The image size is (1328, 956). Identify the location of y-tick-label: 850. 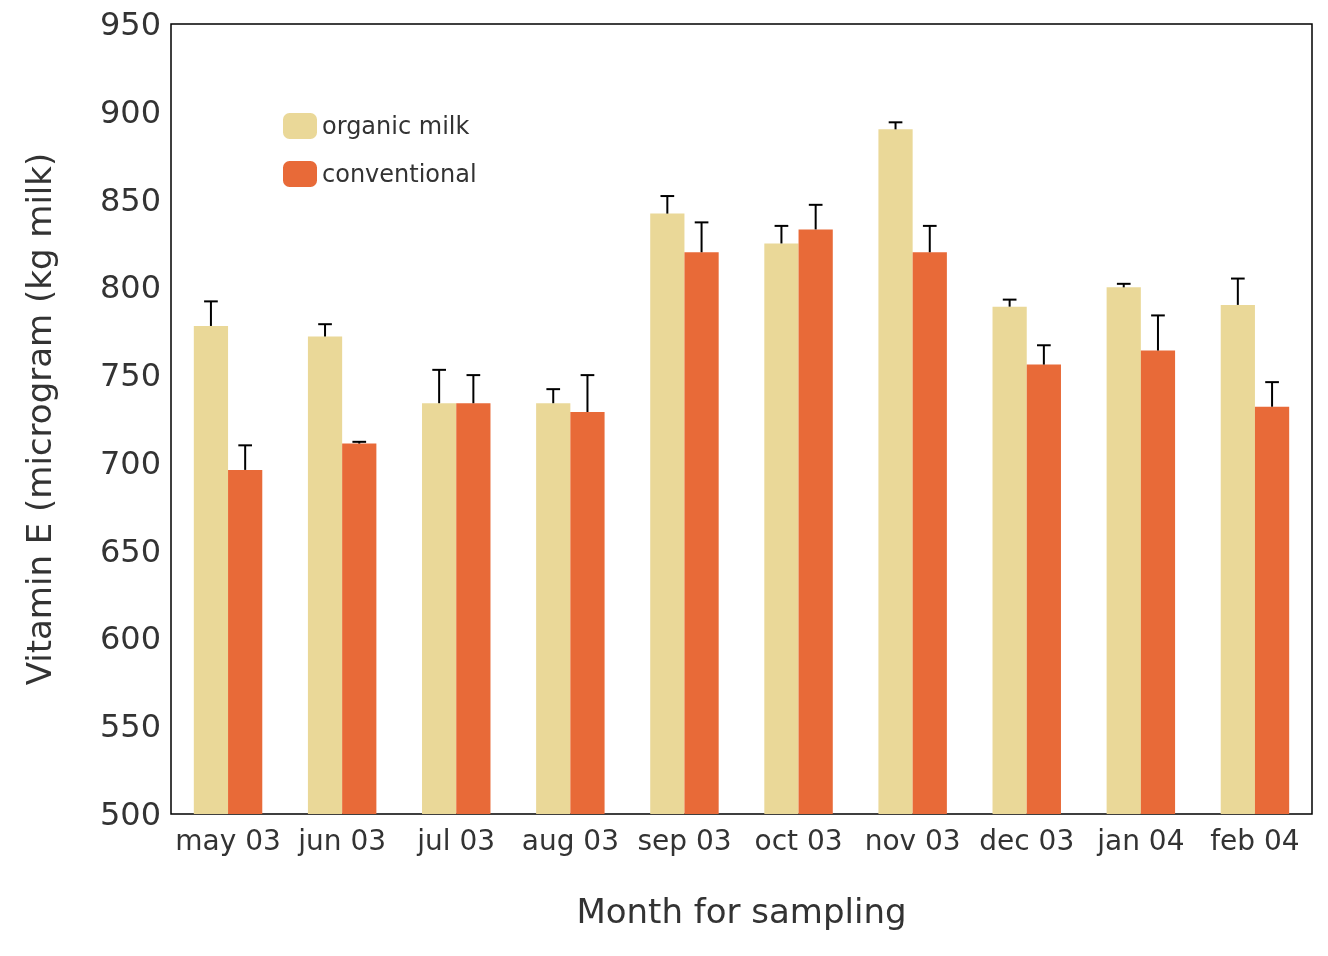
(130, 199).